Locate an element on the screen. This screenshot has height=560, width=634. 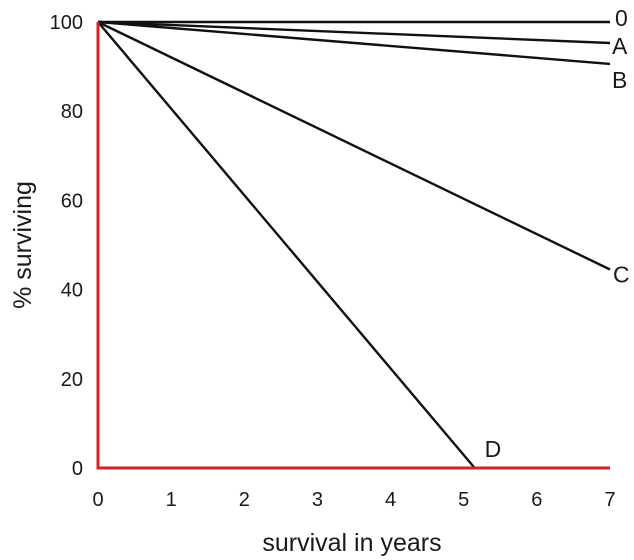
x-tick-label: 3 is located at coordinates (317, 500).